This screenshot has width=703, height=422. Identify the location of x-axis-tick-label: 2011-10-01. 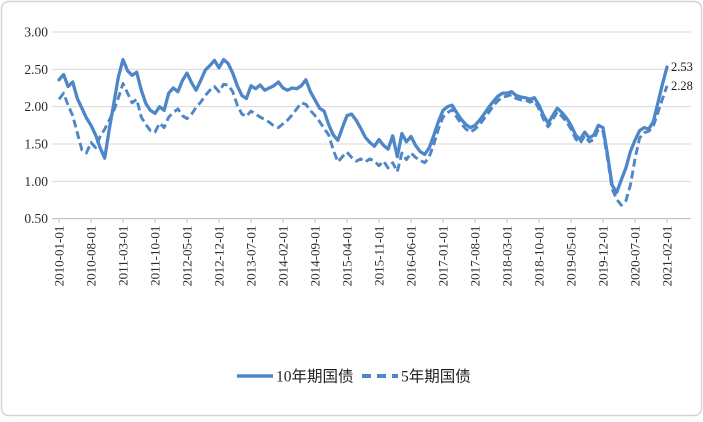
(155, 256).